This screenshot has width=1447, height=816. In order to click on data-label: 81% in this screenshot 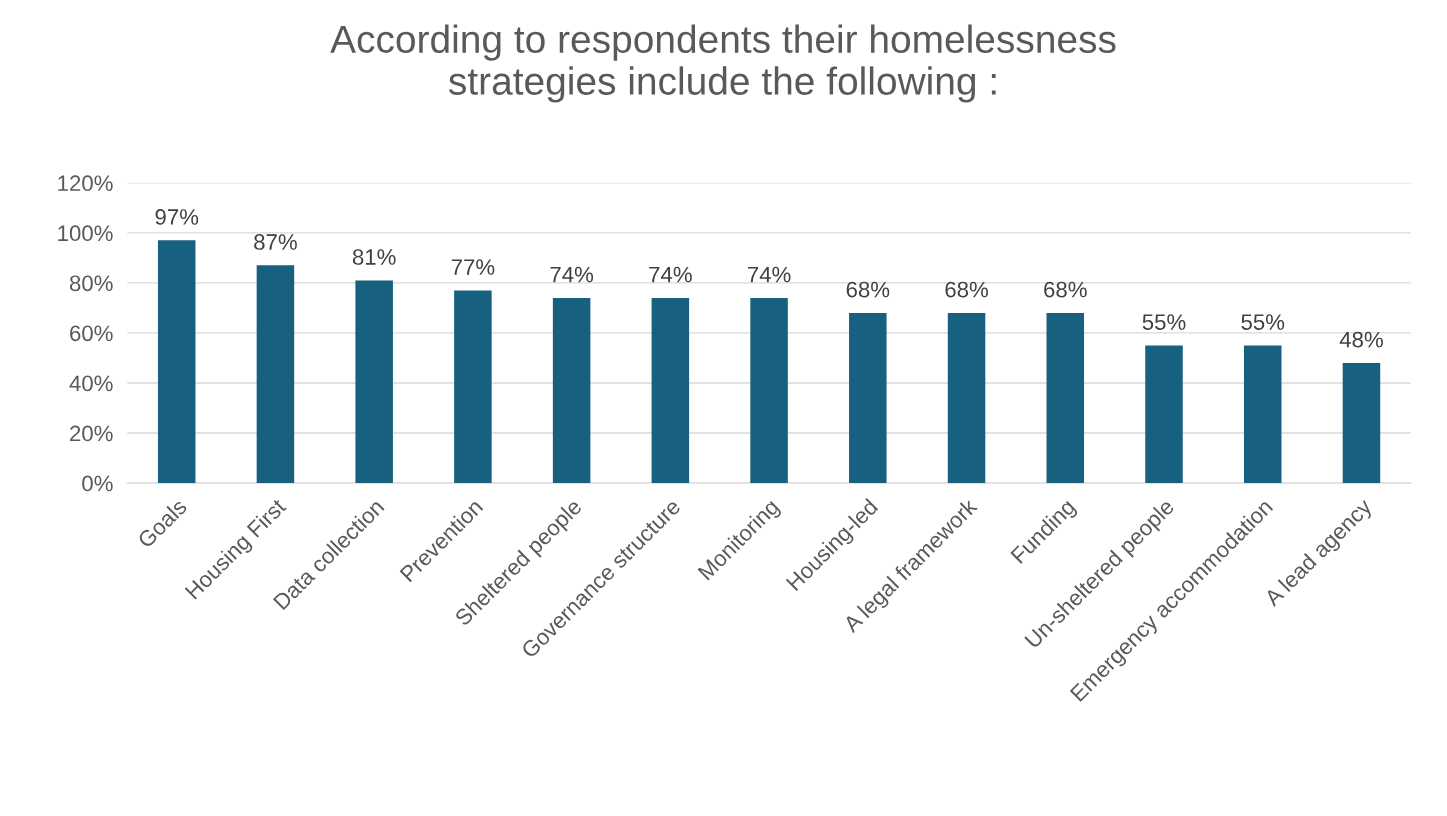, I will do `click(374, 257)`.